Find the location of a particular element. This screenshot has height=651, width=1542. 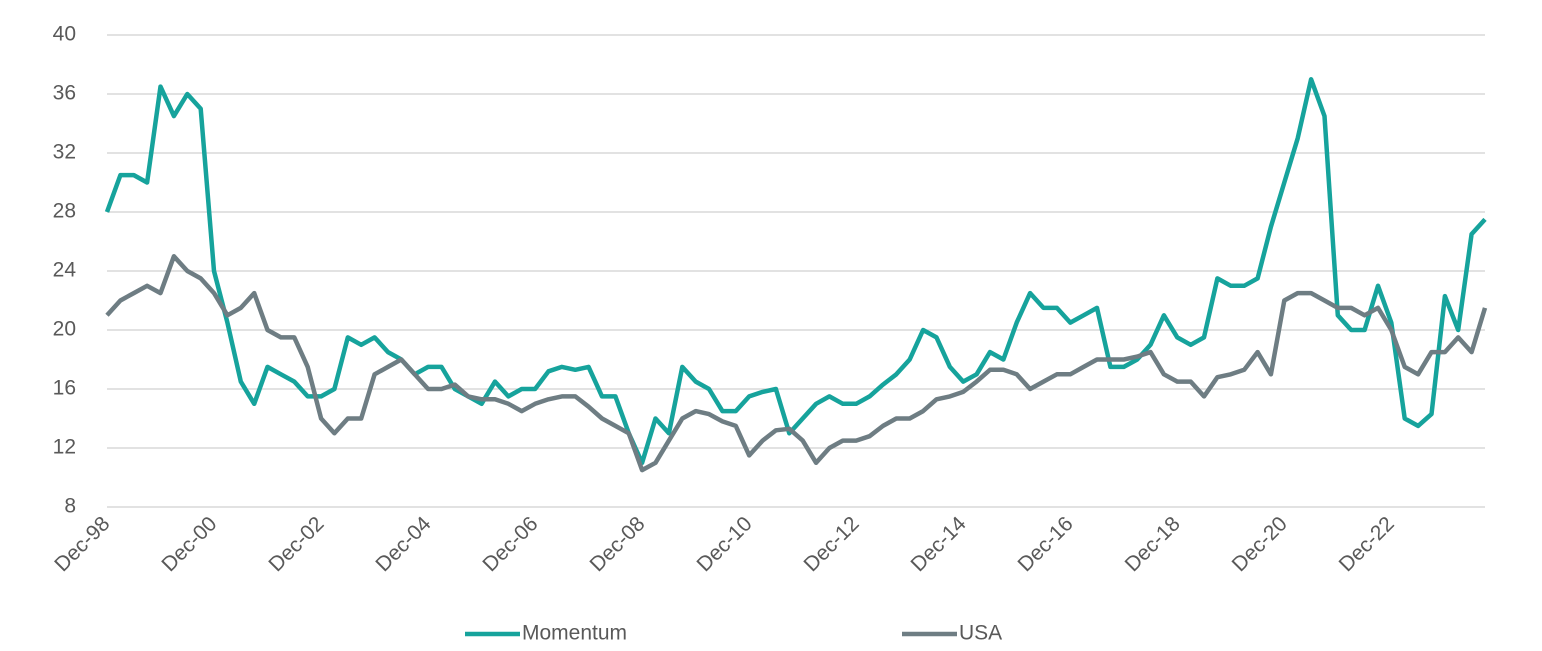

x-tick-label: Dec-22 is located at coordinates (1367, 544).